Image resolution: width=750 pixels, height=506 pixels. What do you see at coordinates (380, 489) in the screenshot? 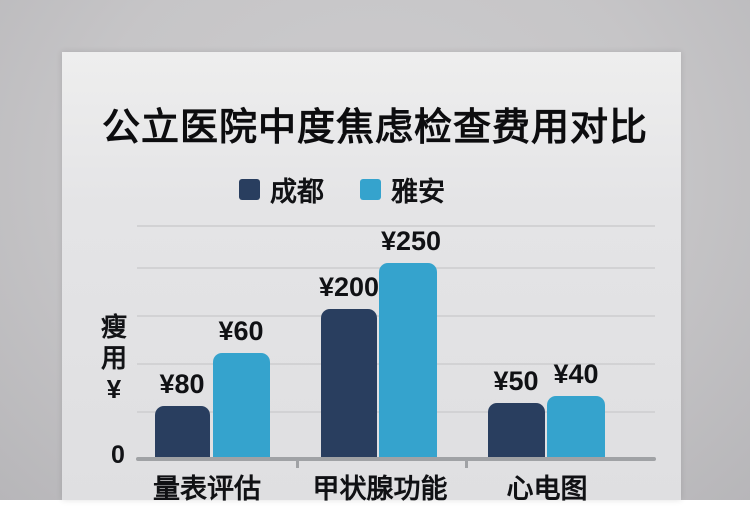
I see `category-label: 甲状腺功能` at bounding box center [380, 489].